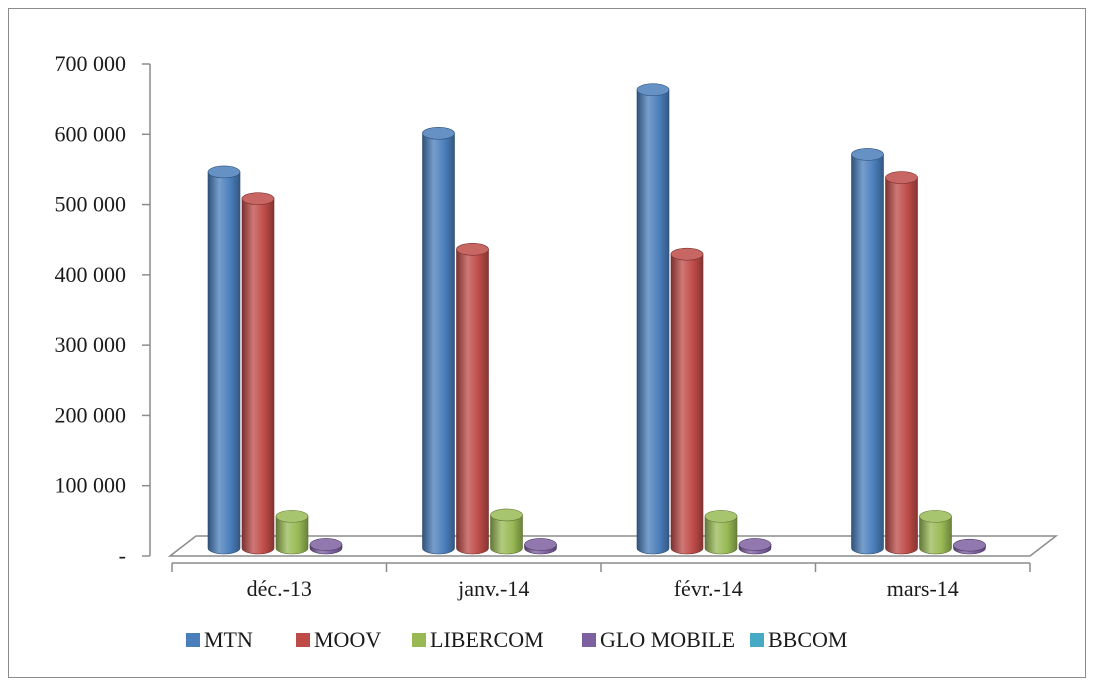 The width and height of the screenshot is (1098, 686). What do you see at coordinates (923, 588) in the screenshot?
I see `x-tick-label: mars-14` at bounding box center [923, 588].